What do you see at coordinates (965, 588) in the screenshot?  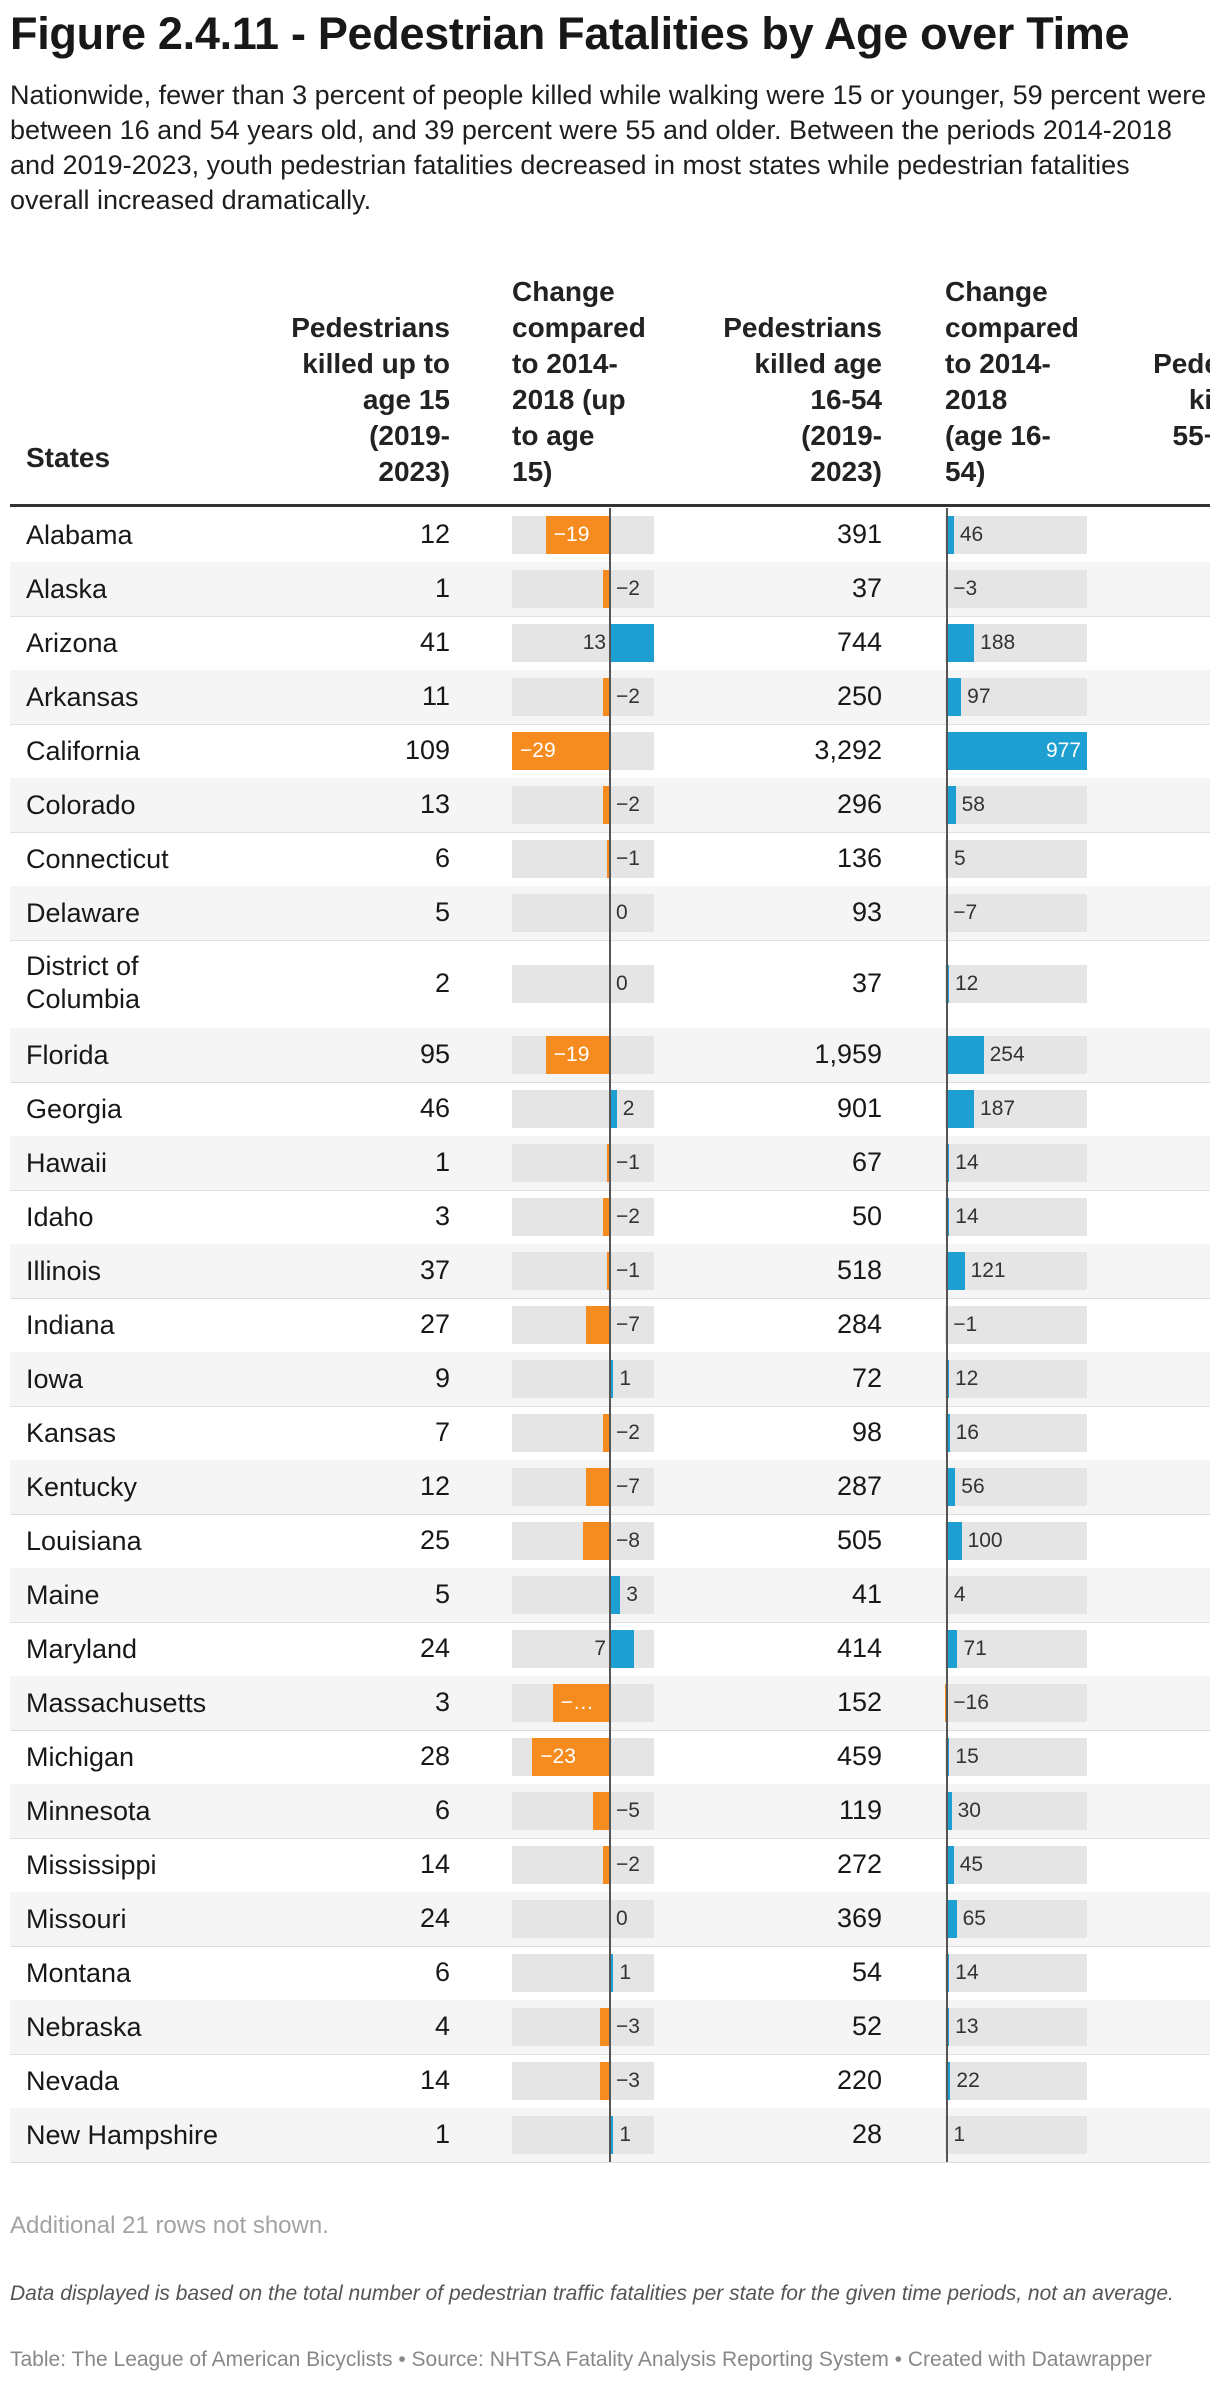 I see `change-16-54-label: −3` at bounding box center [965, 588].